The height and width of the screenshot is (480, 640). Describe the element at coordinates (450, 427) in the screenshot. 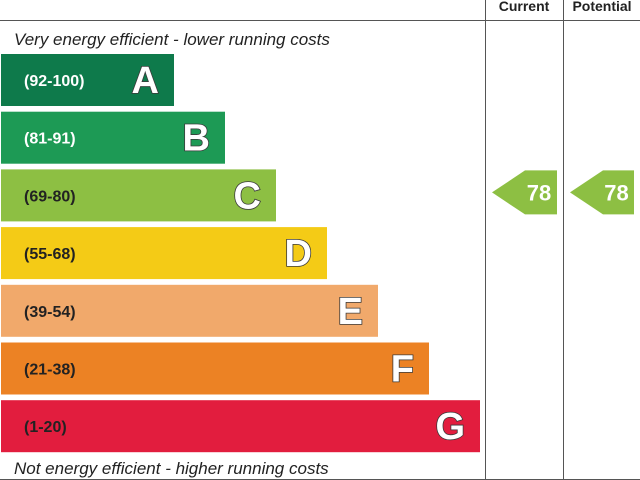

I see `band-g-letter: G` at that location.